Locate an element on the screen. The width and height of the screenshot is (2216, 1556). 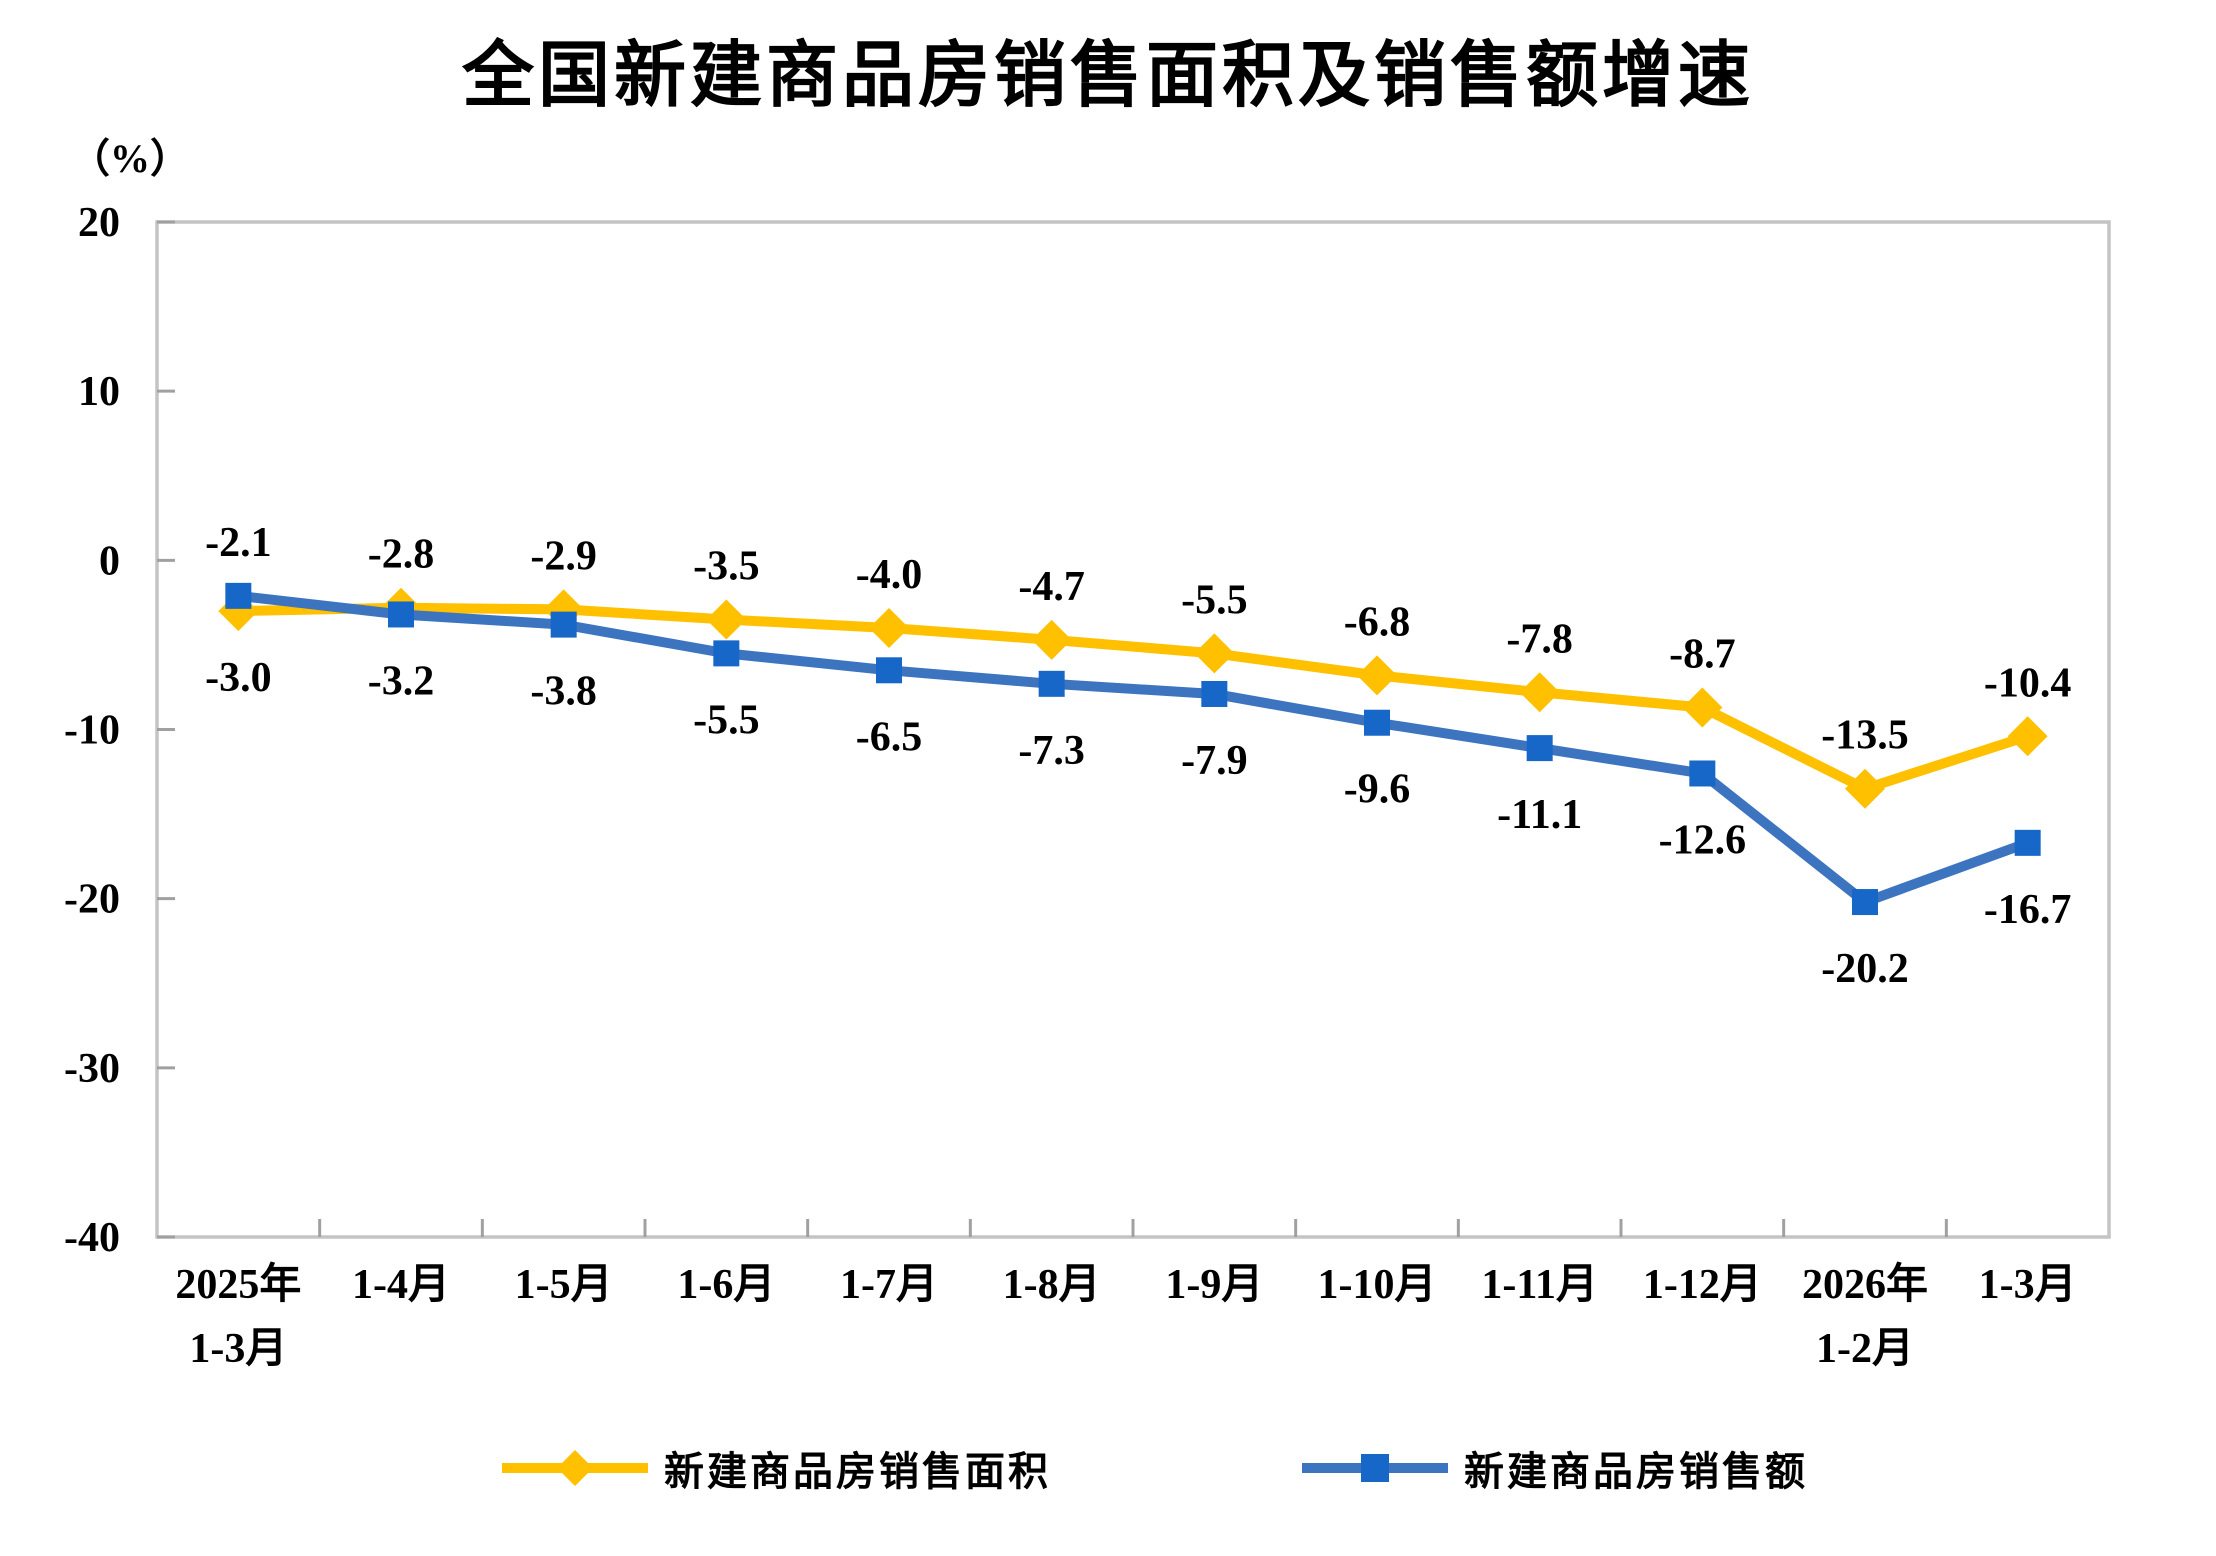
x-tick-label: 1-11月 is located at coordinates (1539, 1285).